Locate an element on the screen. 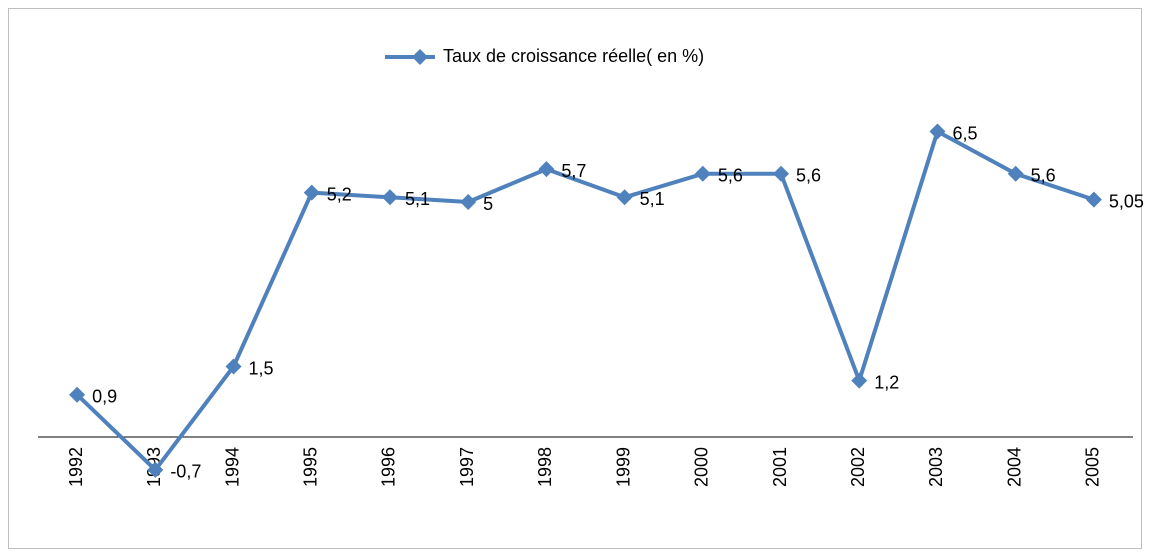 Image resolution: width=1150 pixels, height=557 pixels. data-label: 1,5 is located at coordinates (261, 368).